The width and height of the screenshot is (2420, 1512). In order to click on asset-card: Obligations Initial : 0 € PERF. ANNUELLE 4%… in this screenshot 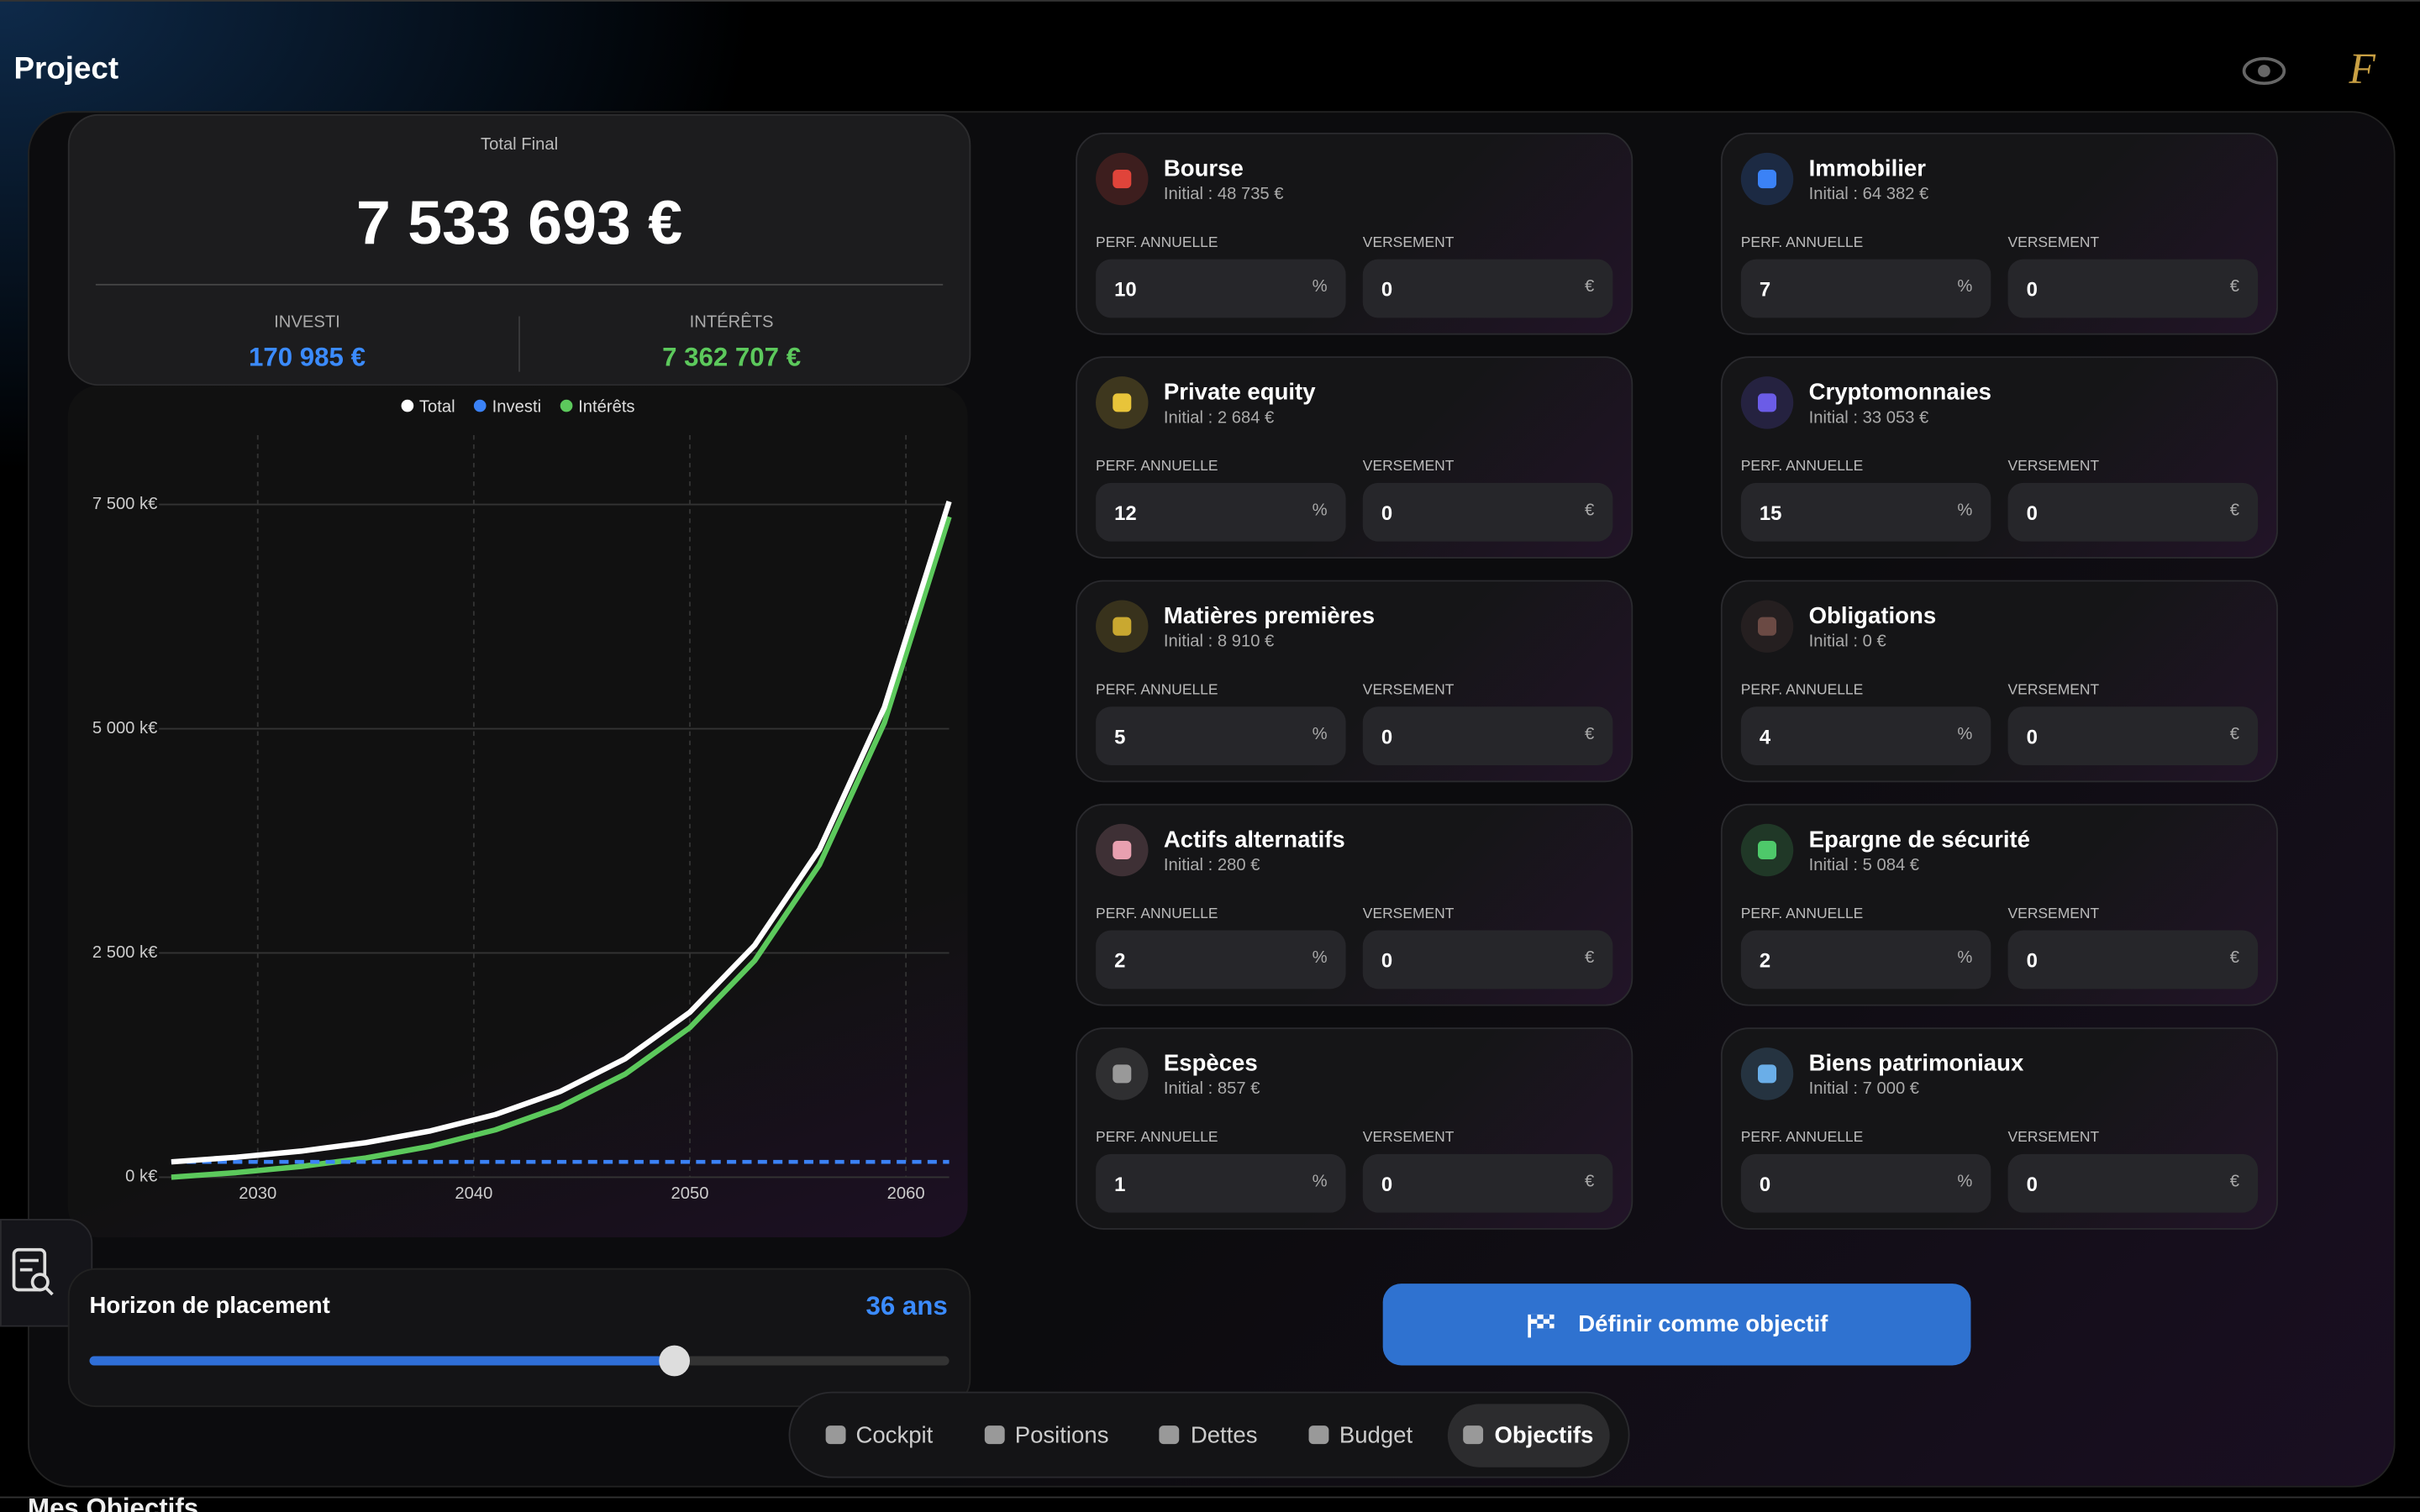, I will do `click(1999, 681)`.